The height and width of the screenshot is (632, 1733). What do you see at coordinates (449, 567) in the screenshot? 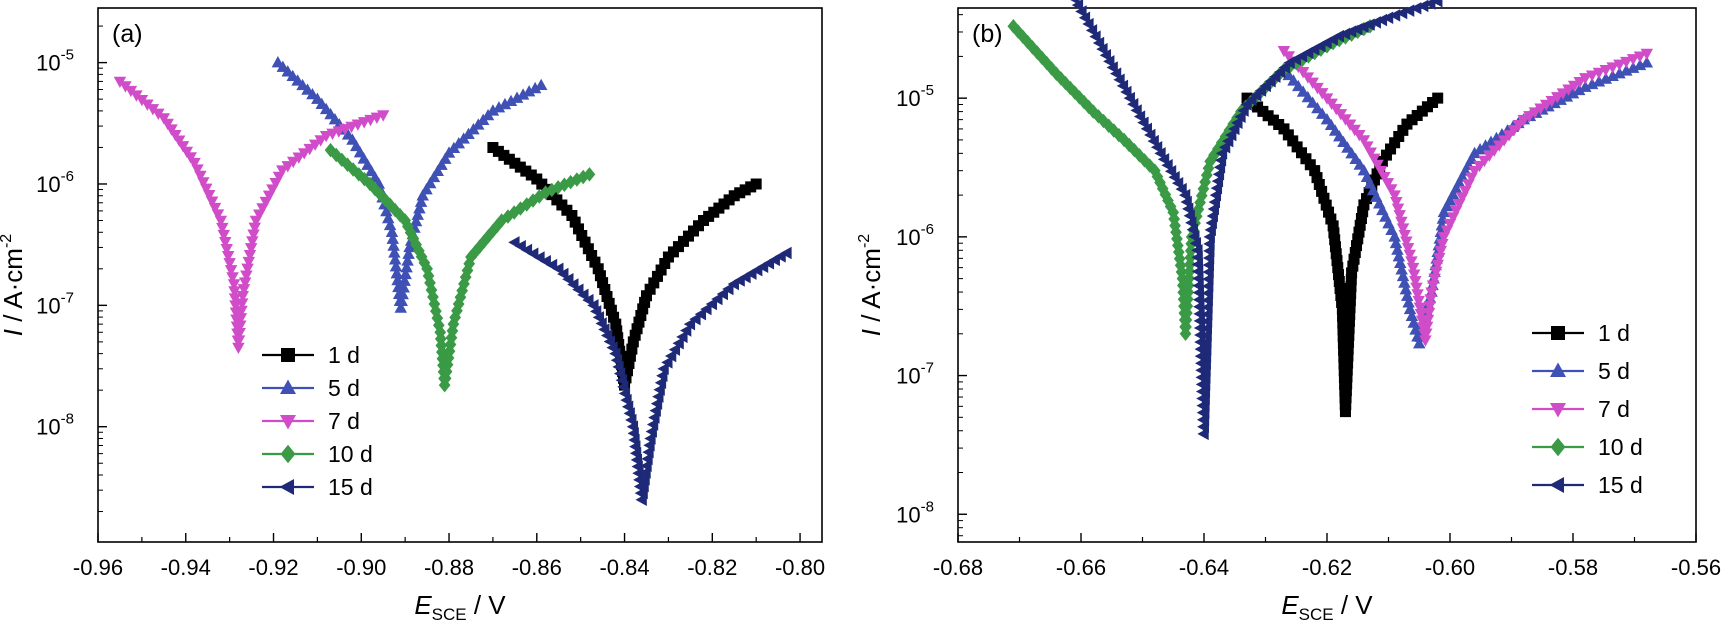
I see `x-tick-label: -0.88` at bounding box center [449, 567].